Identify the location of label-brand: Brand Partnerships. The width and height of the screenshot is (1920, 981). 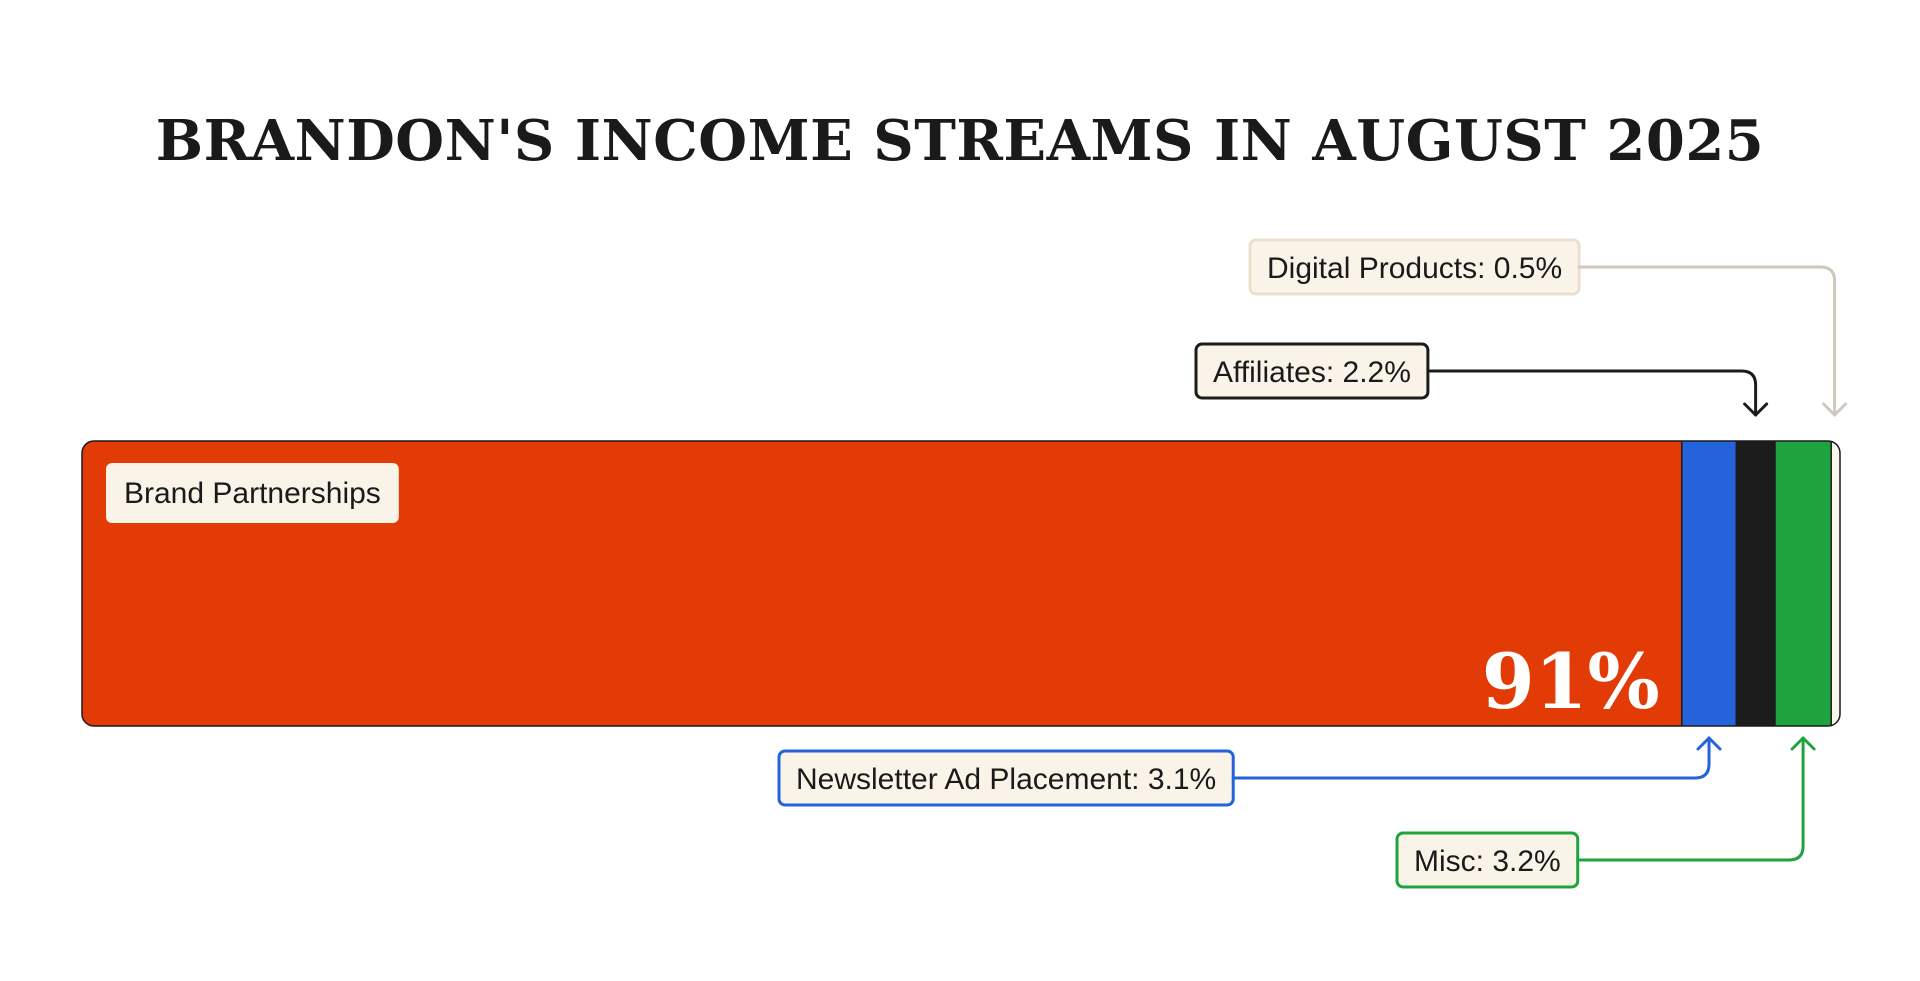
(252, 493).